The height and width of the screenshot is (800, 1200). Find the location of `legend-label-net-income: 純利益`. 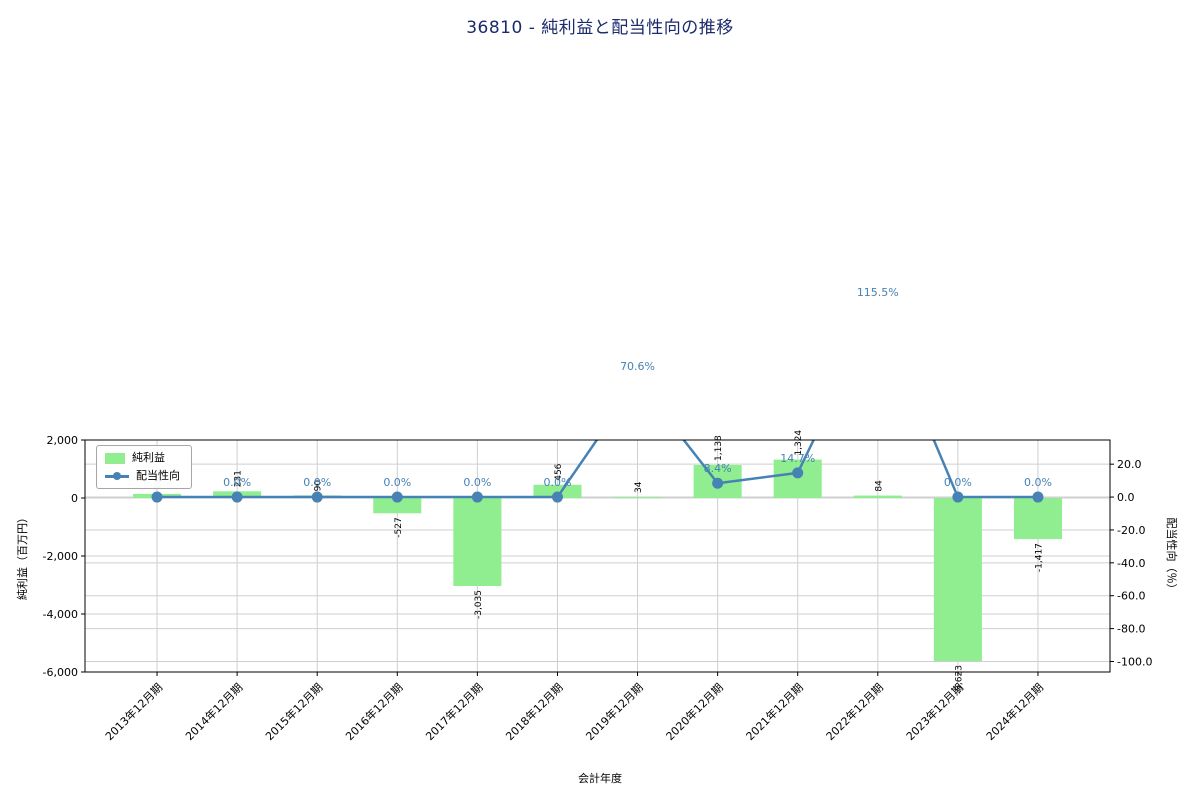

legend-label-net-income: 純利益 is located at coordinates (148, 457).